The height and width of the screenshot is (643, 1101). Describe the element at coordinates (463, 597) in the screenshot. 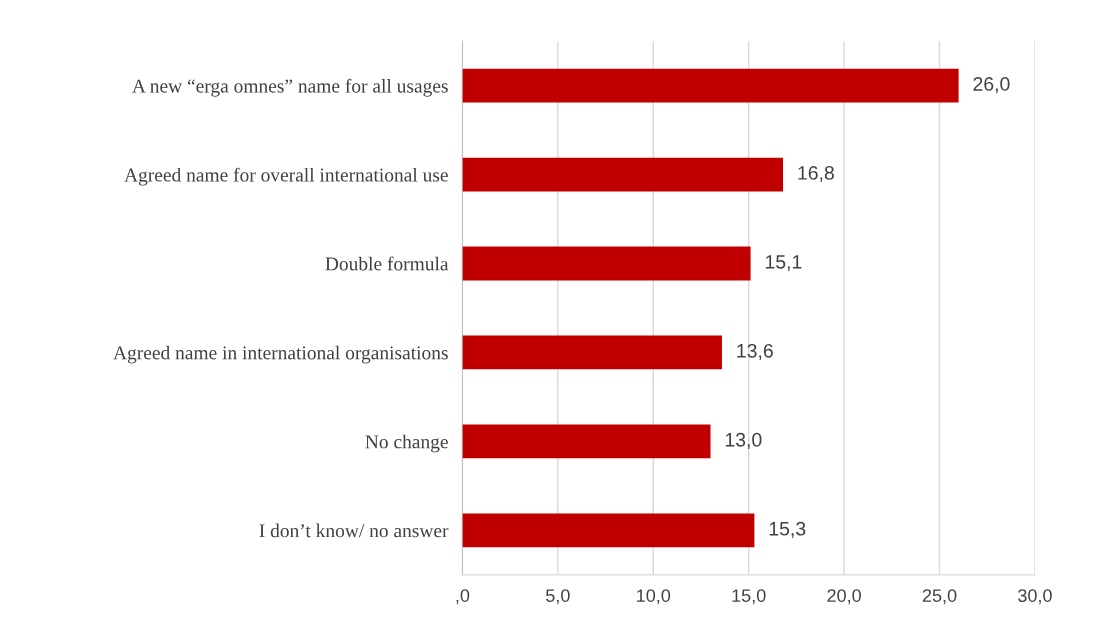

I see `x-tick-label: ,0` at that location.